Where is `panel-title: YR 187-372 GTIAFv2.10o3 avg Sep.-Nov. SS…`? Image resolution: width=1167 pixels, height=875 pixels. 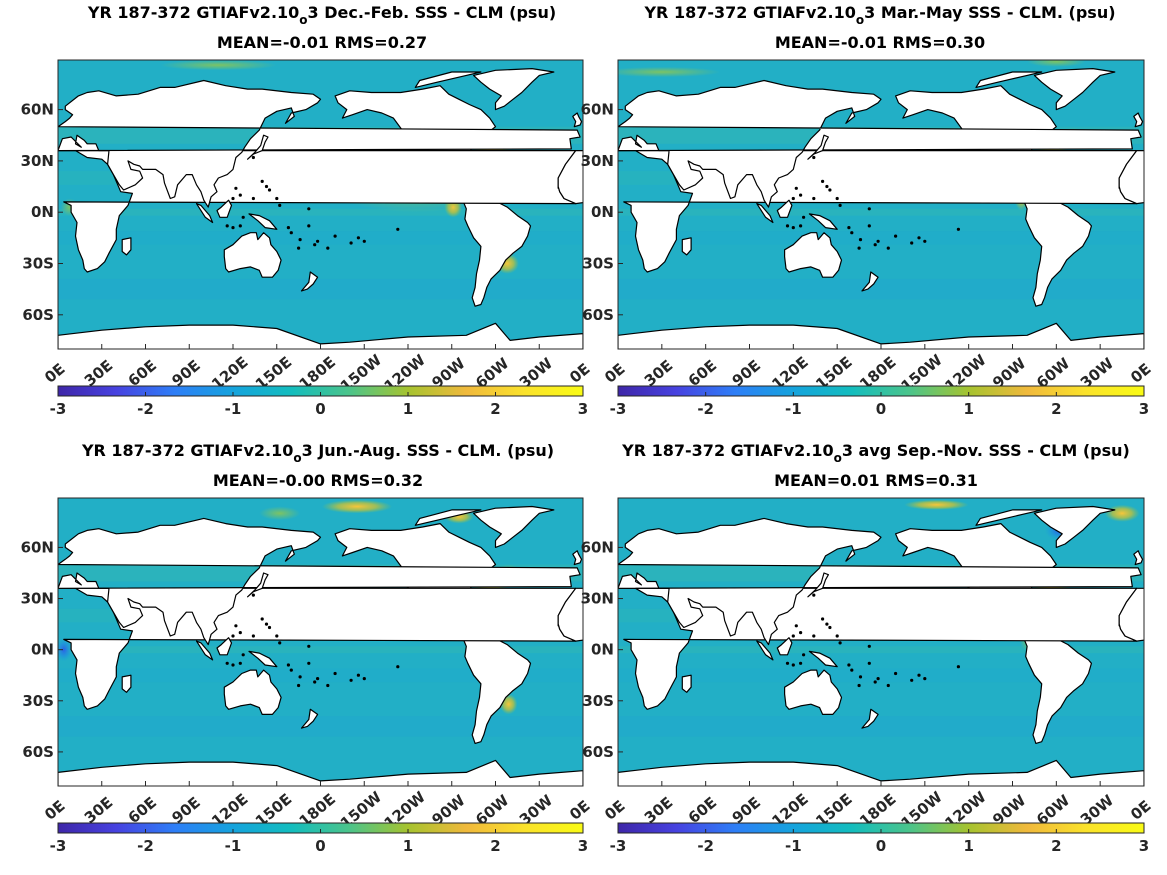 panel-title: YR 187-372 GTIAFv2.10o3 avg Sep.-Nov. SS… is located at coordinates (875, 453).